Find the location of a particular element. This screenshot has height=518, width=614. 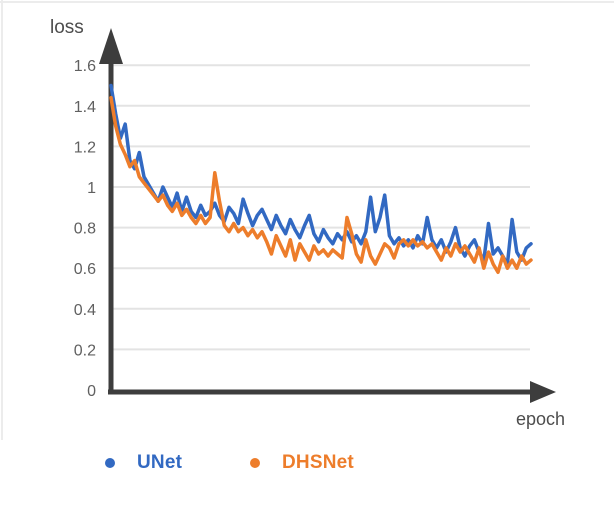

y-tick-label: 0.8 is located at coordinates (85, 229).